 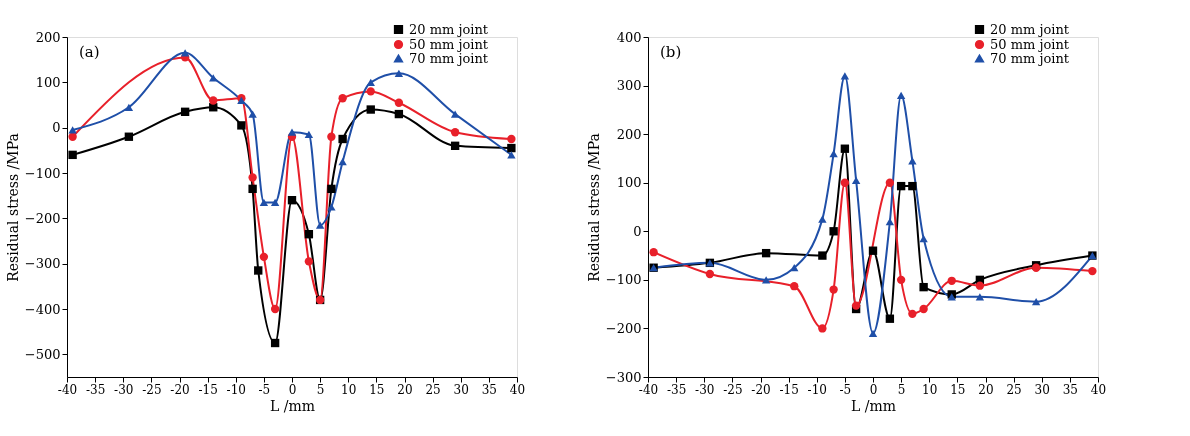 I want to click on annotation: (a), so click(x=89, y=52).